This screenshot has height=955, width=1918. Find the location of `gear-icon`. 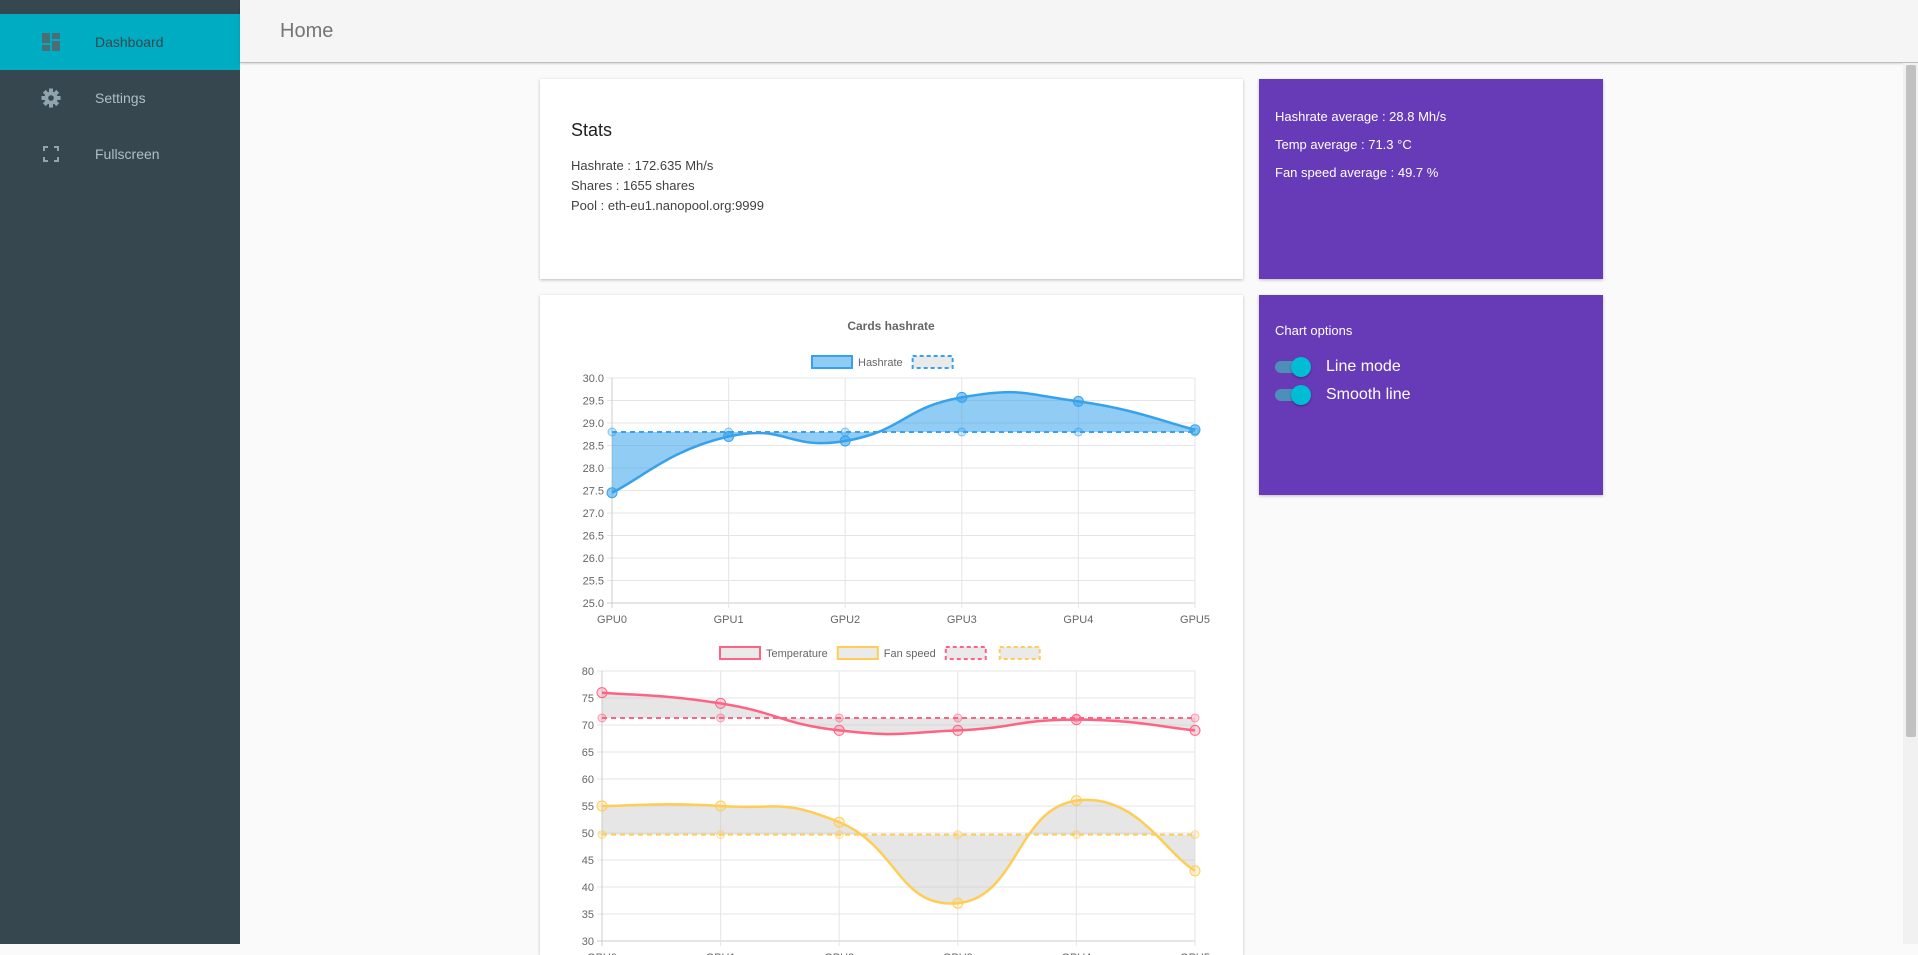

gear-icon is located at coordinates (51, 98).